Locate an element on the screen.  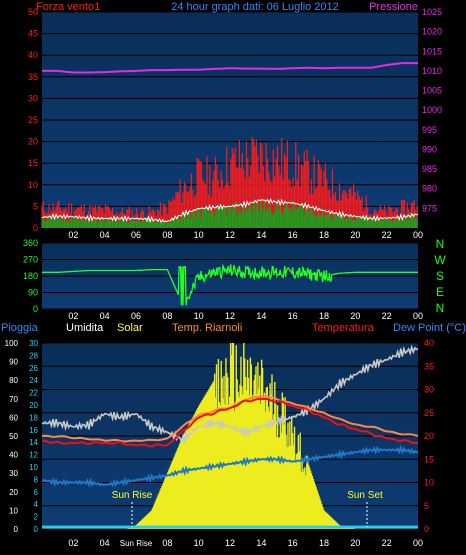
temperature-tick-label: 15 is located at coordinates (429, 459).